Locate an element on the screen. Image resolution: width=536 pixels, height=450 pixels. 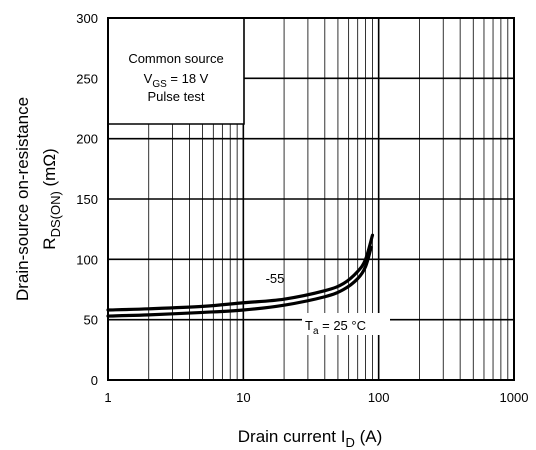
annotation-vgs-rest: = 18 V is located at coordinates (188, 78).